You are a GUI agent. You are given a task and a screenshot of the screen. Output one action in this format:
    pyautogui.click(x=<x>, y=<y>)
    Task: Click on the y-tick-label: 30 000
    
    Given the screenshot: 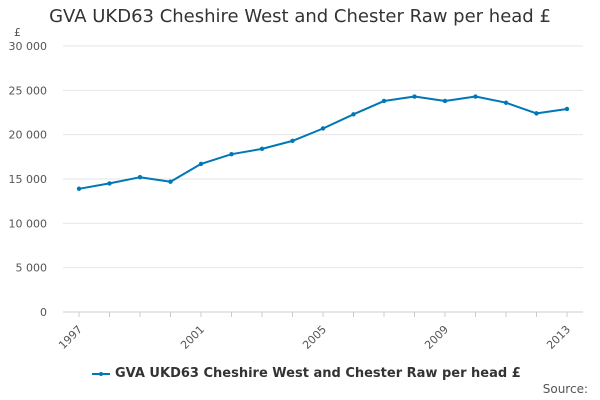 What is the action you would take?
    pyautogui.click(x=28, y=46)
    